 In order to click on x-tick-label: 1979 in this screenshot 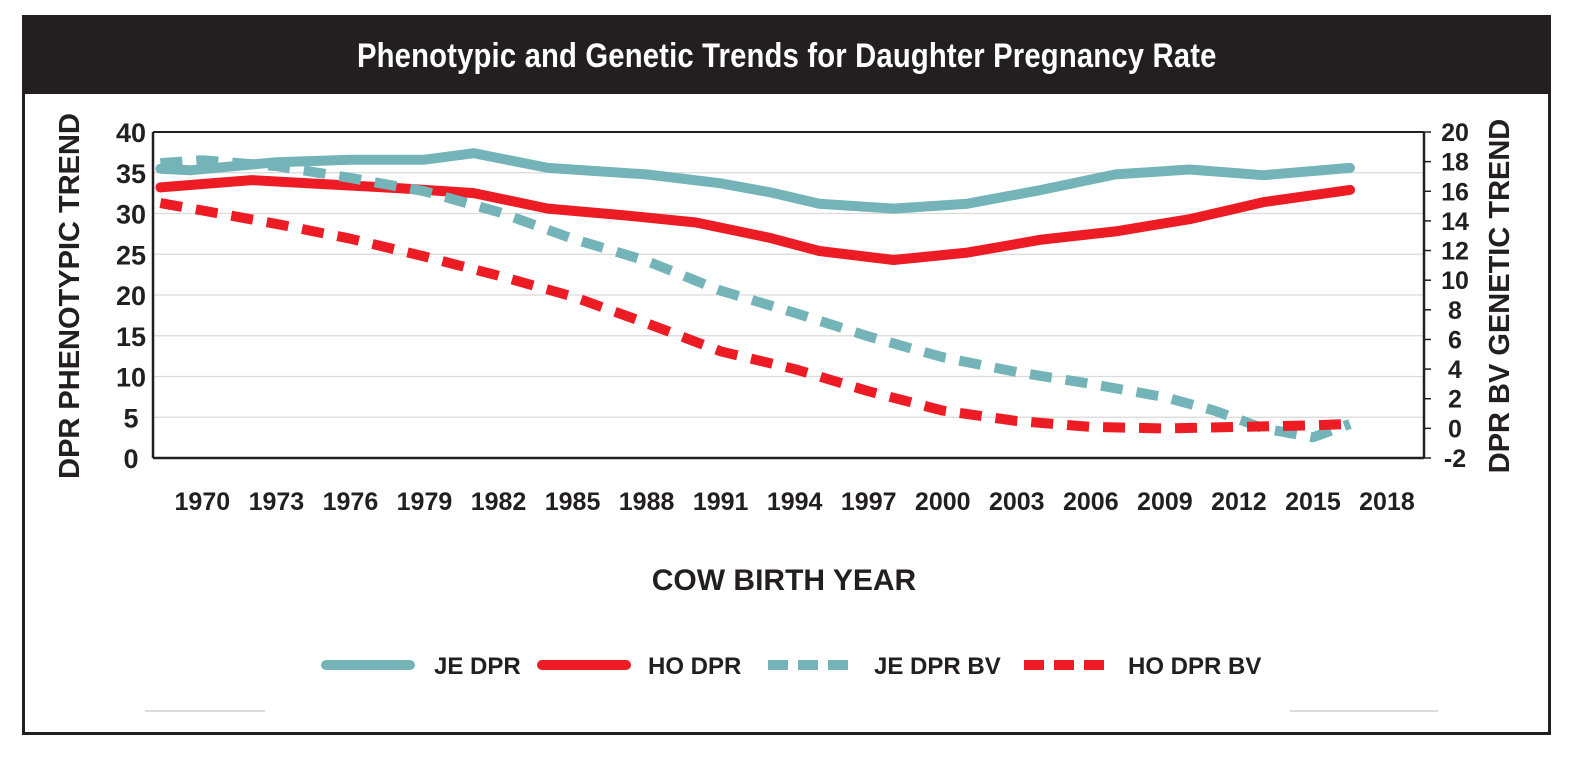, I will do `click(425, 502)`.